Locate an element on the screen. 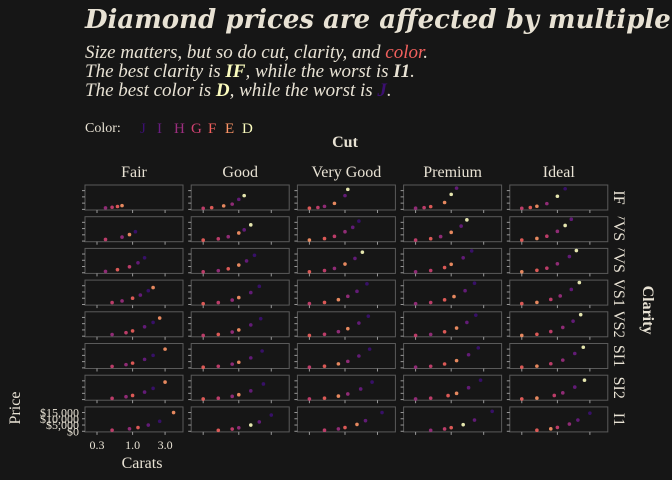  column-label: Ideal is located at coordinates (559, 172).